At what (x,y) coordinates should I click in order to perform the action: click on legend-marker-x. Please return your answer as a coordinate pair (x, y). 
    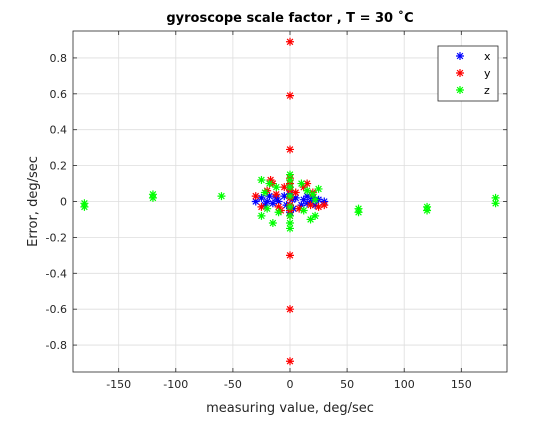
    Looking at the image, I should click on (460, 56).